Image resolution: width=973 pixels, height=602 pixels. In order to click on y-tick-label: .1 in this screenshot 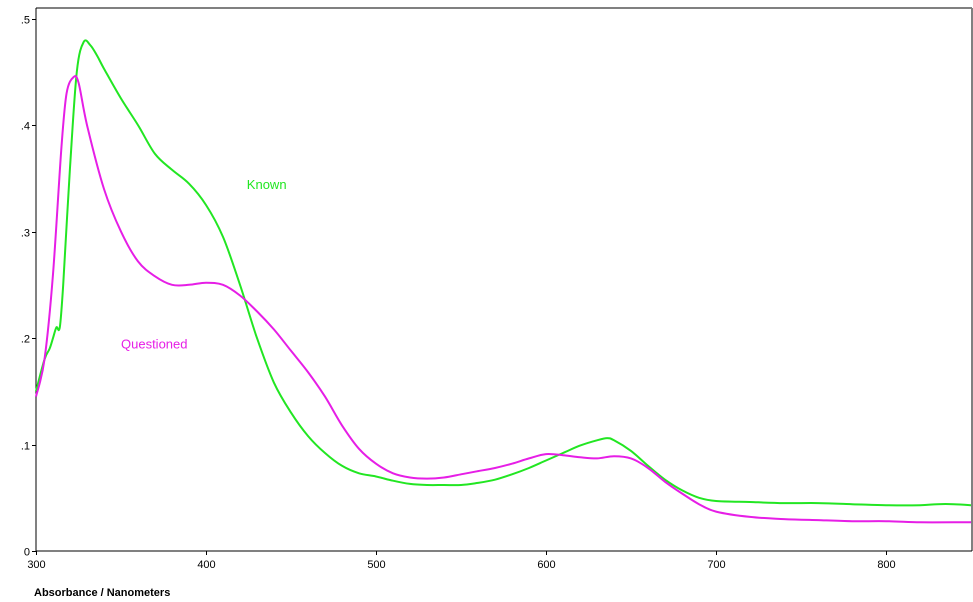, I will do `click(25, 447)`.